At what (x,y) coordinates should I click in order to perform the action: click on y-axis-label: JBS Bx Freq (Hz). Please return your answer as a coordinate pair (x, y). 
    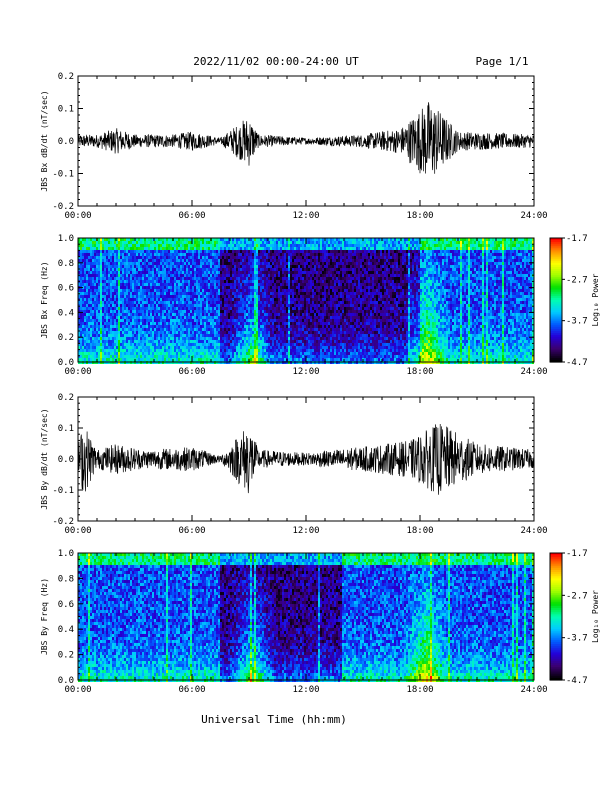
    Looking at the image, I should click on (44, 299).